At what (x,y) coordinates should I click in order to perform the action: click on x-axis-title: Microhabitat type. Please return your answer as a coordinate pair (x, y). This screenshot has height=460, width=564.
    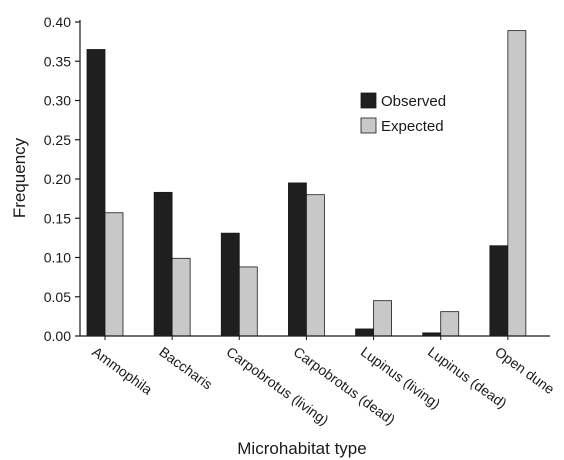
    Looking at the image, I should click on (301, 448).